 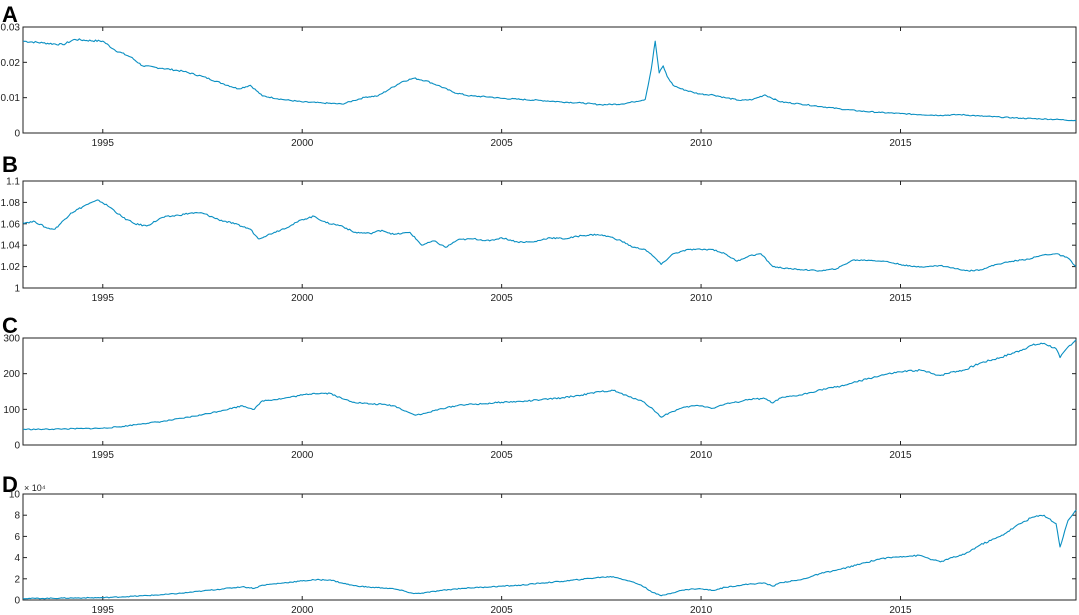 I want to click on panel-c-xtick-label: 1995, so click(x=103, y=455).